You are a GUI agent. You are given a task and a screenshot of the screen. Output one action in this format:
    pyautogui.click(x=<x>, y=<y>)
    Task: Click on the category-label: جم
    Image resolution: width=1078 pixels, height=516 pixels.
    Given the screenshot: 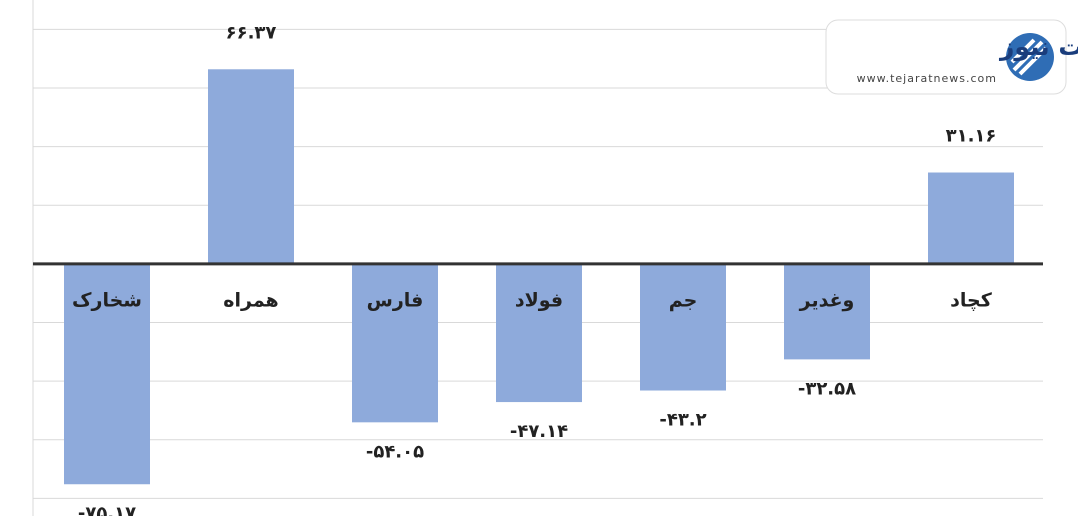 What is the action you would take?
    pyautogui.click(x=683, y=300)
    